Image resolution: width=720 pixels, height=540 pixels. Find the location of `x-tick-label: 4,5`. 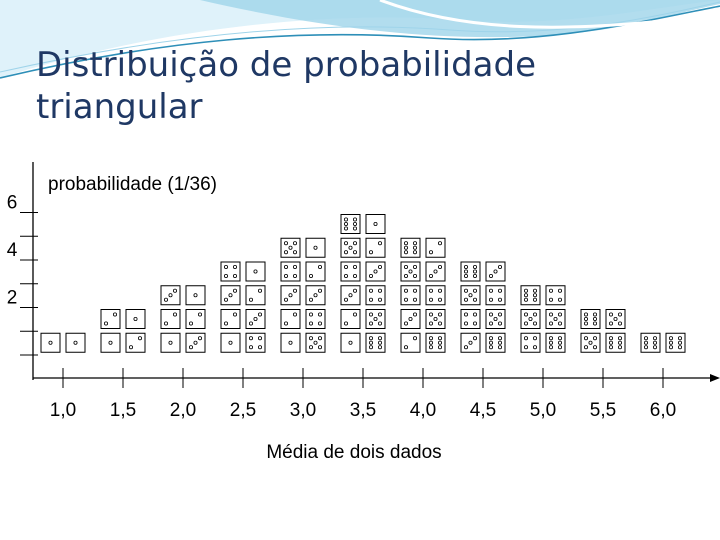

x-tick-label: 4,5 is located at coordinates (483, 410).